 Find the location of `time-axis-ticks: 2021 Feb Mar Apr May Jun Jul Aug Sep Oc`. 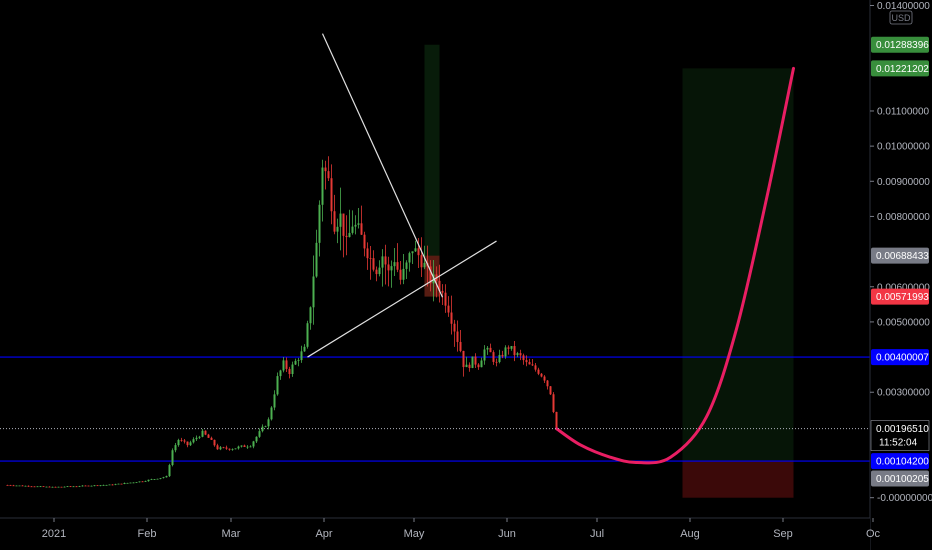

time-axis-ticks: 2021 Feb Mar Apr May Jun Jul Aug Sep Oc is located at coordinates (461, 529).